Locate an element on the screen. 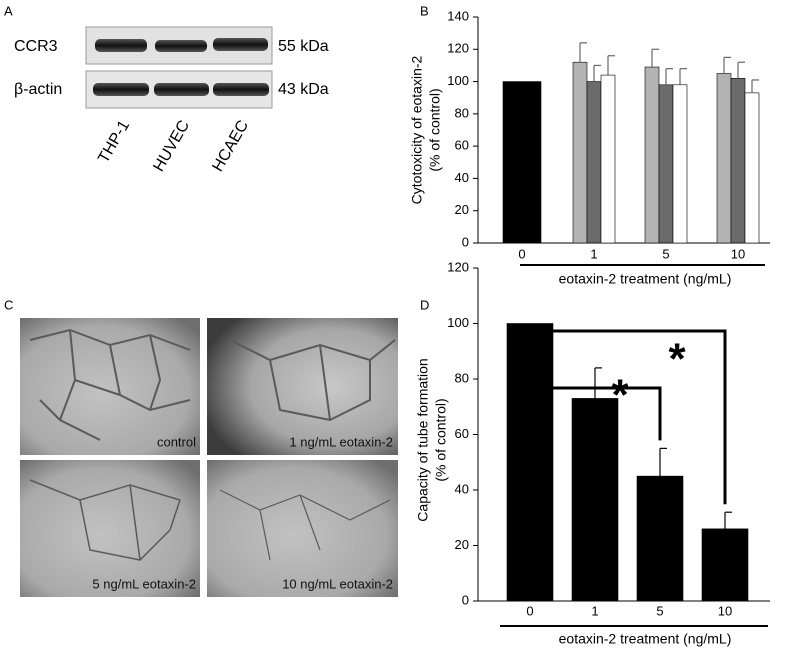  blot-row-label: CCR3 is located at coordinates (36, 46).